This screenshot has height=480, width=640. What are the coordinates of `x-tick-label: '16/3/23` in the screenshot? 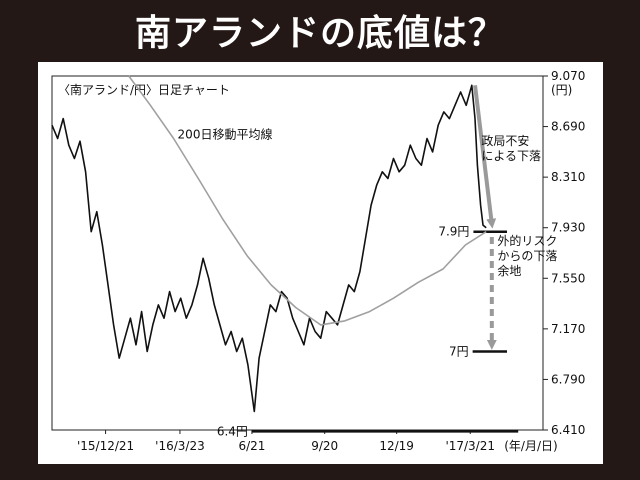 It's located at (180, 446).